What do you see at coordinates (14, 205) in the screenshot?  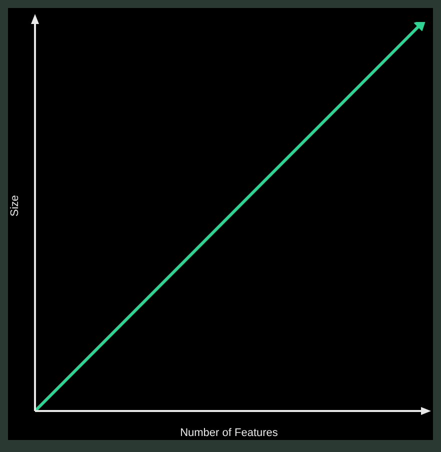 I see `y-axis-title: Size` at bounding box center [14, 205].